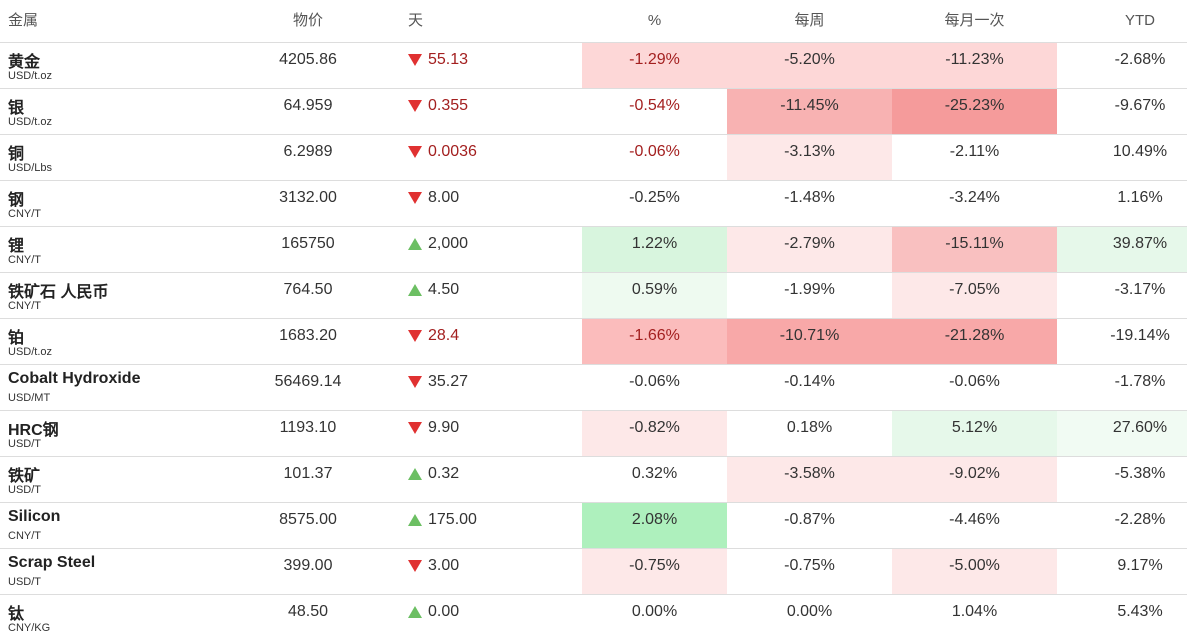  Describe the element at coordinates (34, 516) in the screenshot. I see `commodity-name: Silicon` at that location.